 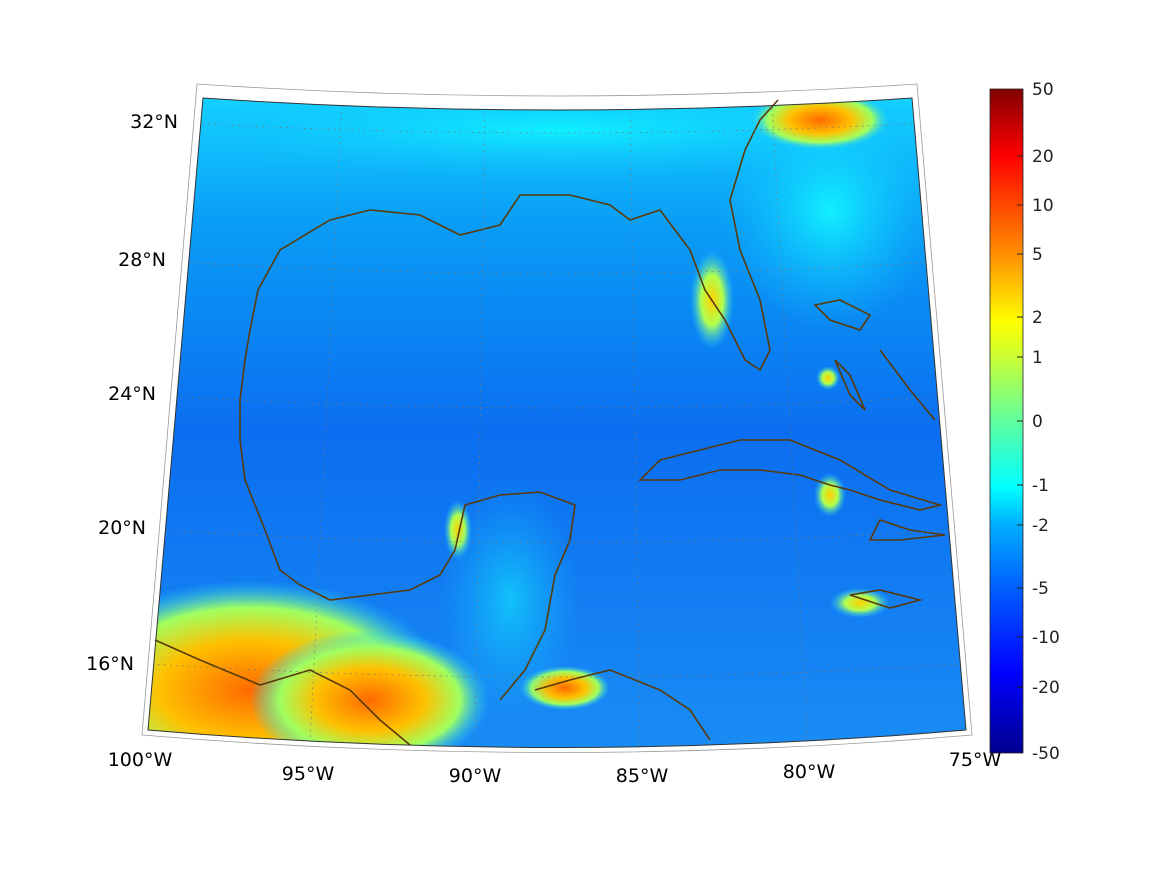 What do you see at coordinates (1046, 638) in the screenshot?
I see `colorbar-tick-label: -10` at bounding box center [1046, 638].